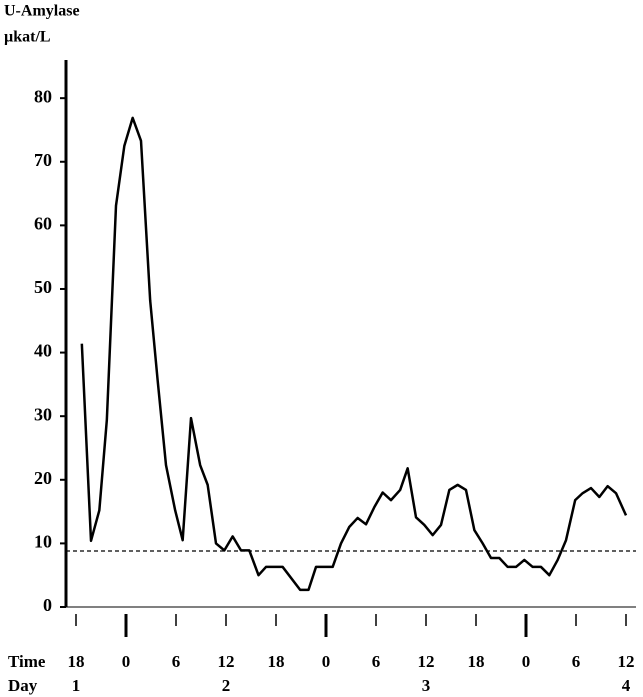 Image resolution: width=643 pixels, height=697 pixels. Describe the element at coordinates (23, 685) in the screenshot. I see `day-row-label: Day` at that location.